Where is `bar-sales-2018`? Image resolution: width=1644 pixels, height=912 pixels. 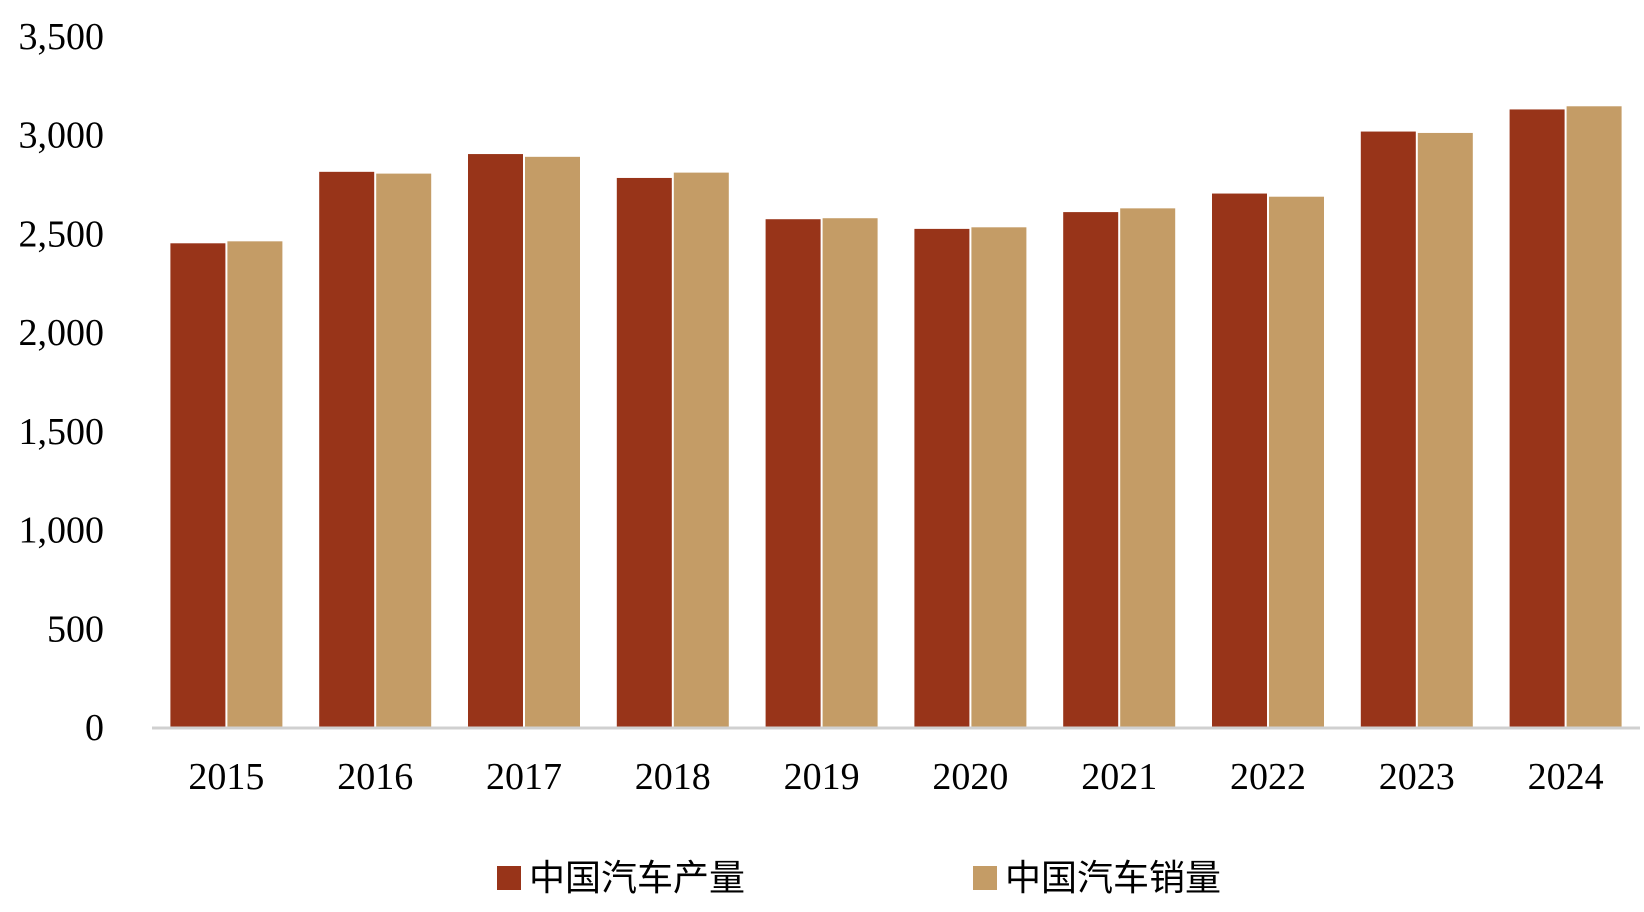
bar-sales-2018 is located at coordinates (701, 449).